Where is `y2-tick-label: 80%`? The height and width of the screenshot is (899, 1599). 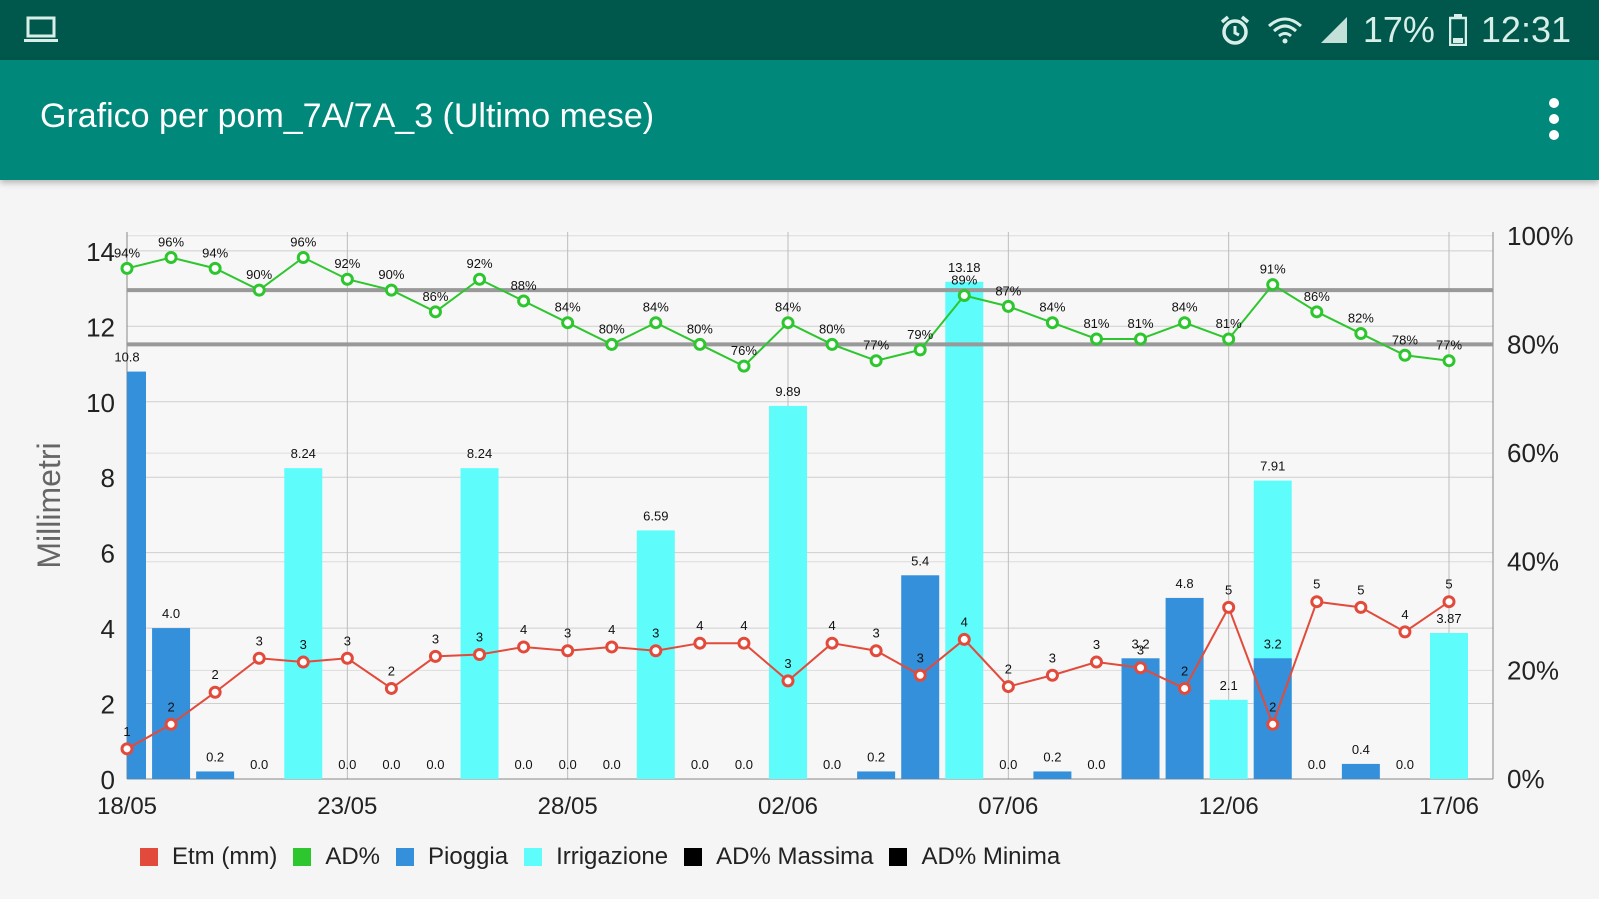 y2-tick-label: 80% is located at coordinates (1533, 344).